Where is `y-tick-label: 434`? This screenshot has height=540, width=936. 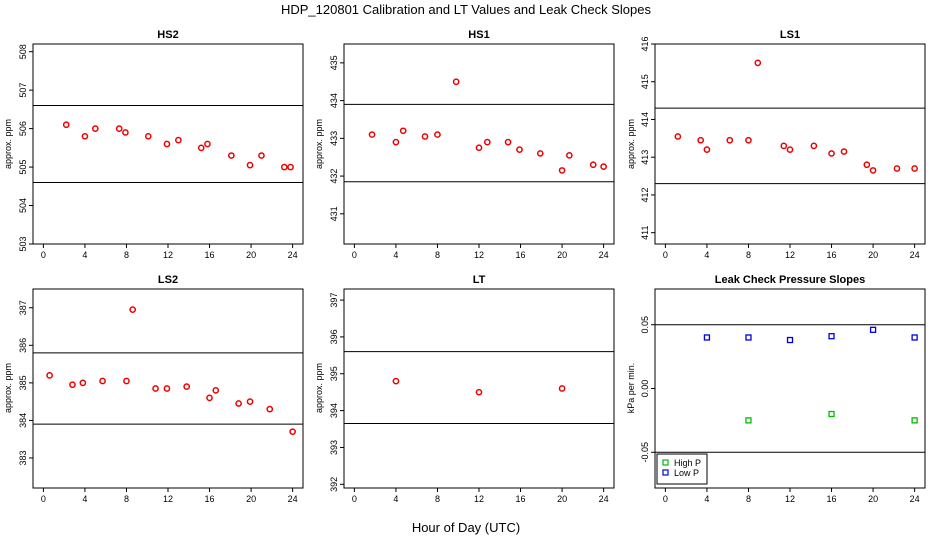 y-tick-label: 434 is located at coordinates (334, 100).